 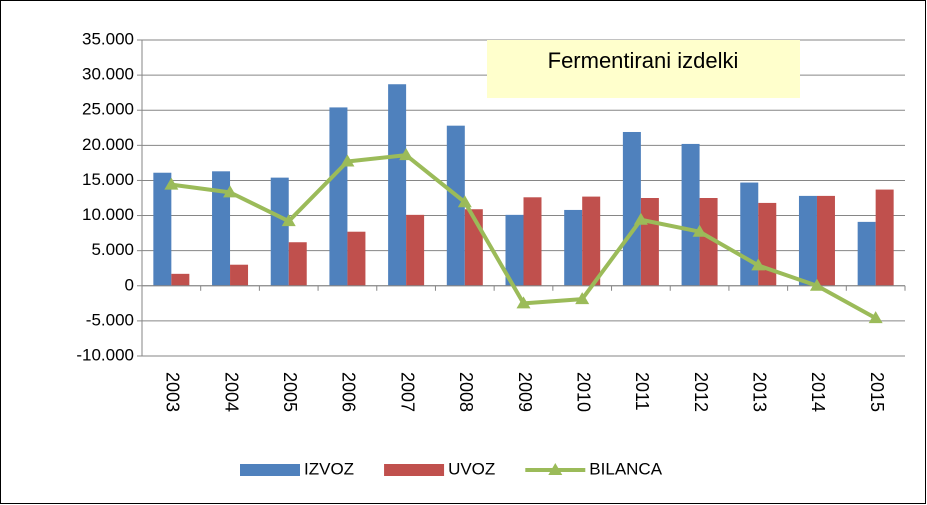 What do you see at coordinates (643, 60) in the screenshot?
I see `chart-title: Fermentirani izdelki` at bounding box center [643, 60].